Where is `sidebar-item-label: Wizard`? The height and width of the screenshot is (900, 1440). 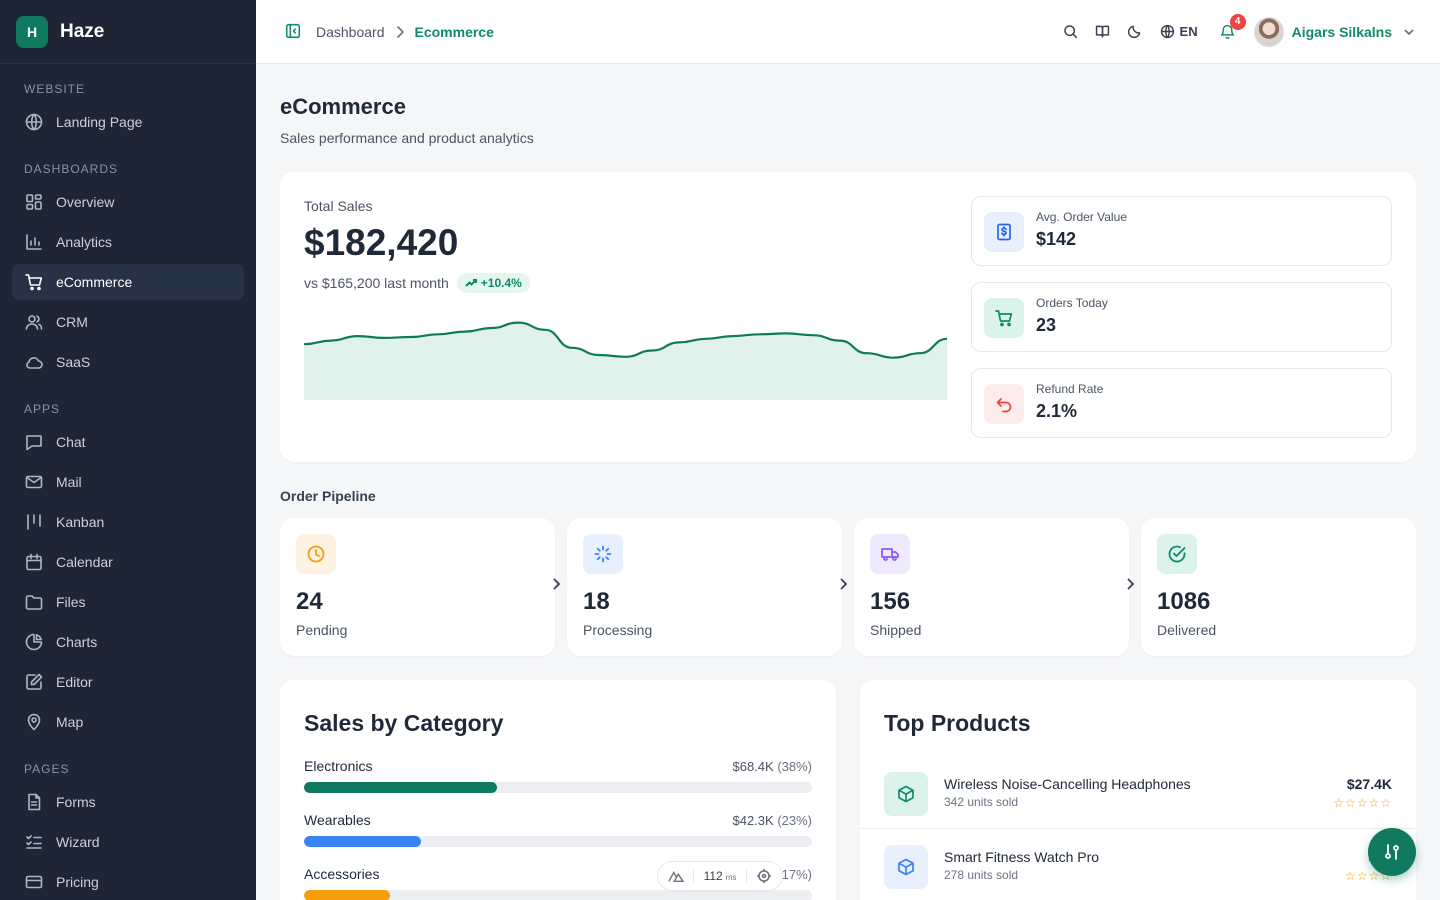 sidebar-item-label: Wizard is located at coordinates (78, 842).